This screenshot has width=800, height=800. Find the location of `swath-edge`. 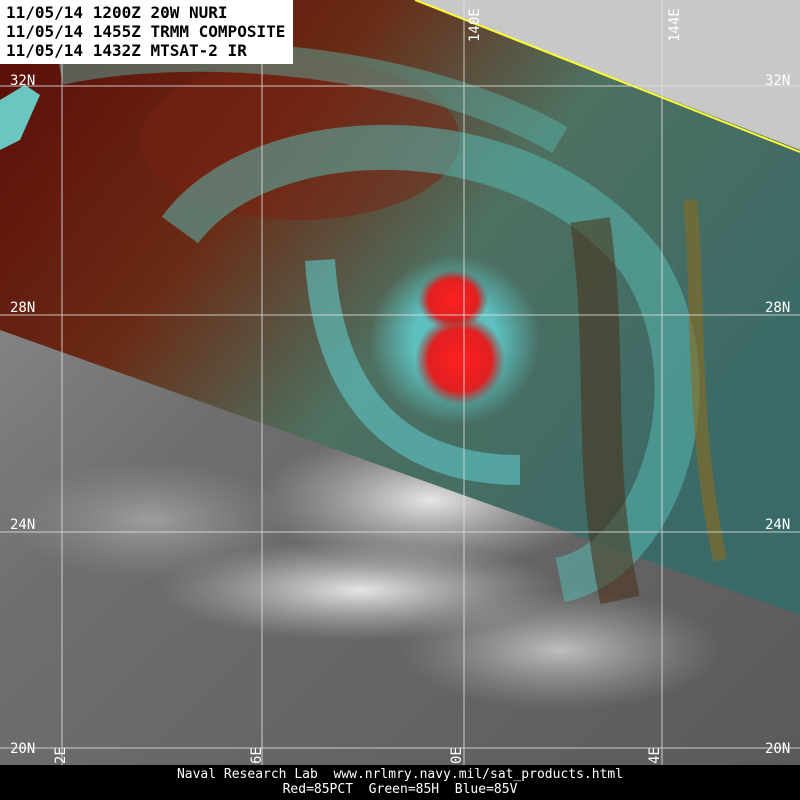

swath-edge is located at coordinates (607, 76).